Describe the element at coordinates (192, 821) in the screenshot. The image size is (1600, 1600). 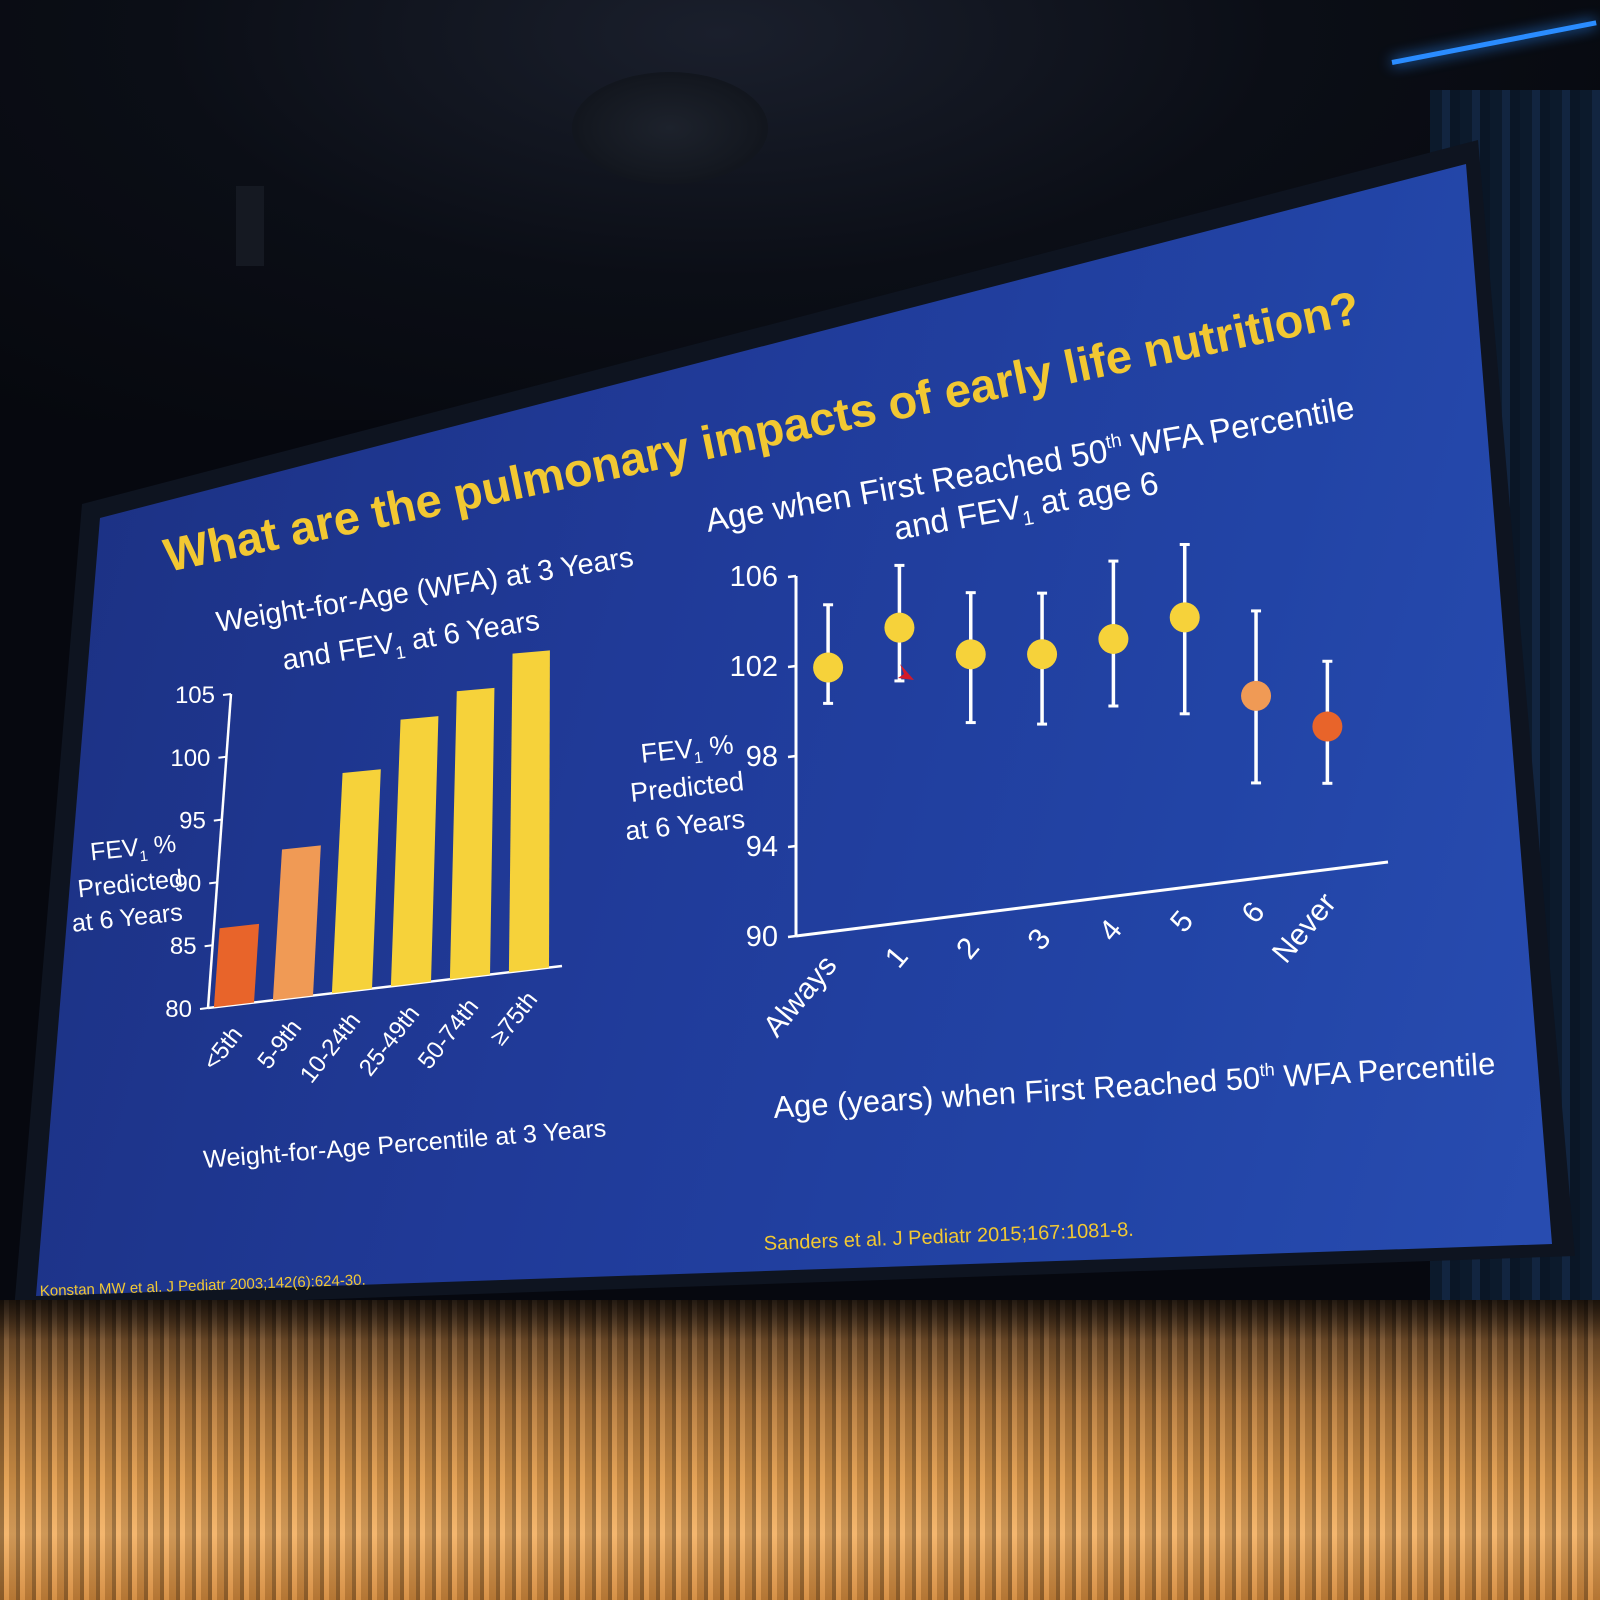
I see `left-y-tick-label: 95` at that location.